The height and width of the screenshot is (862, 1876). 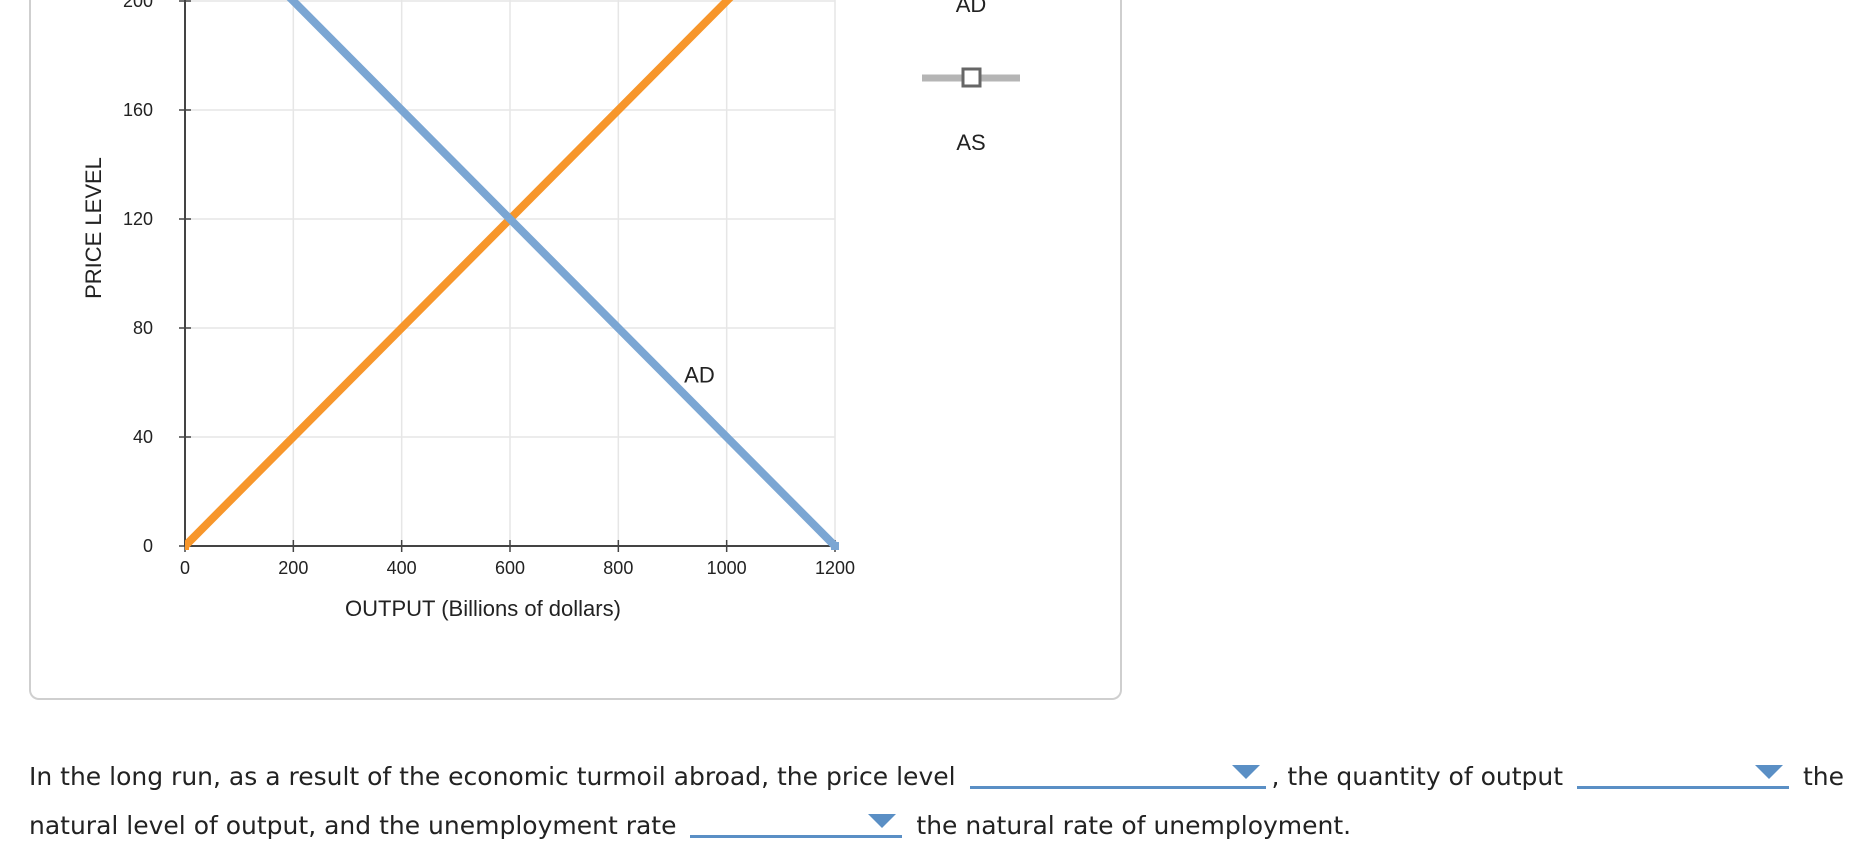 What do you see at coordinates (971, 8) in the screenshot?
I see `legend-label-ad: AD` at bounding box center [971, 8].